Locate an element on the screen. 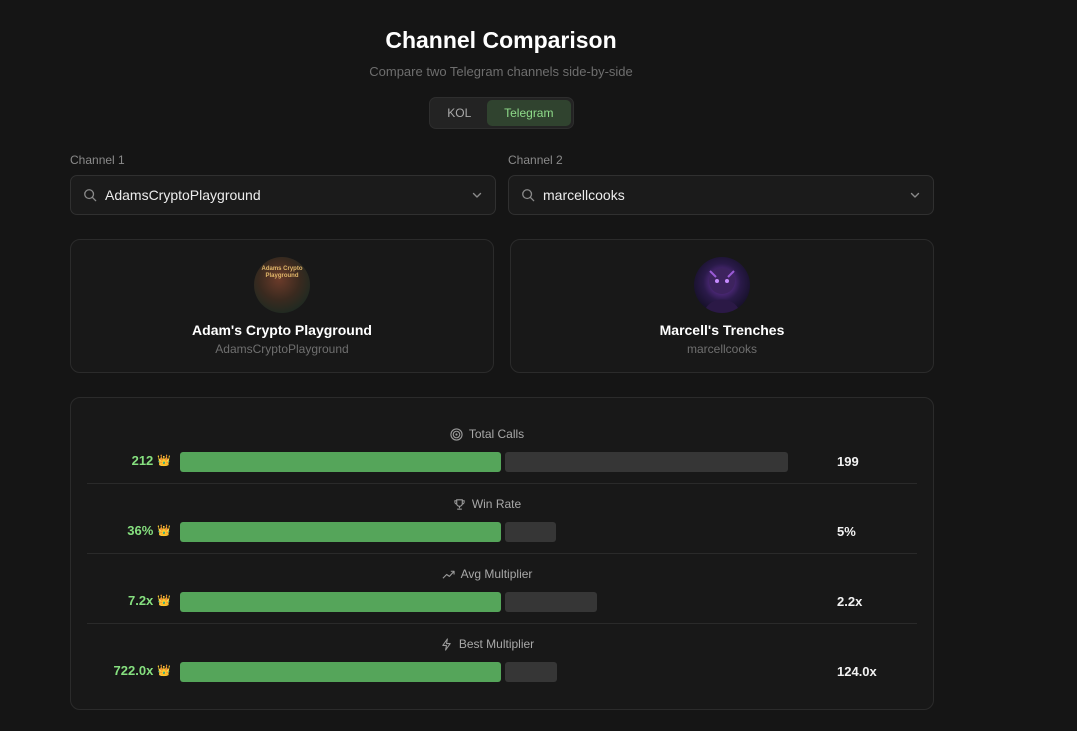  stat-right-value: 2.2x is located at coordinates (850, 601).